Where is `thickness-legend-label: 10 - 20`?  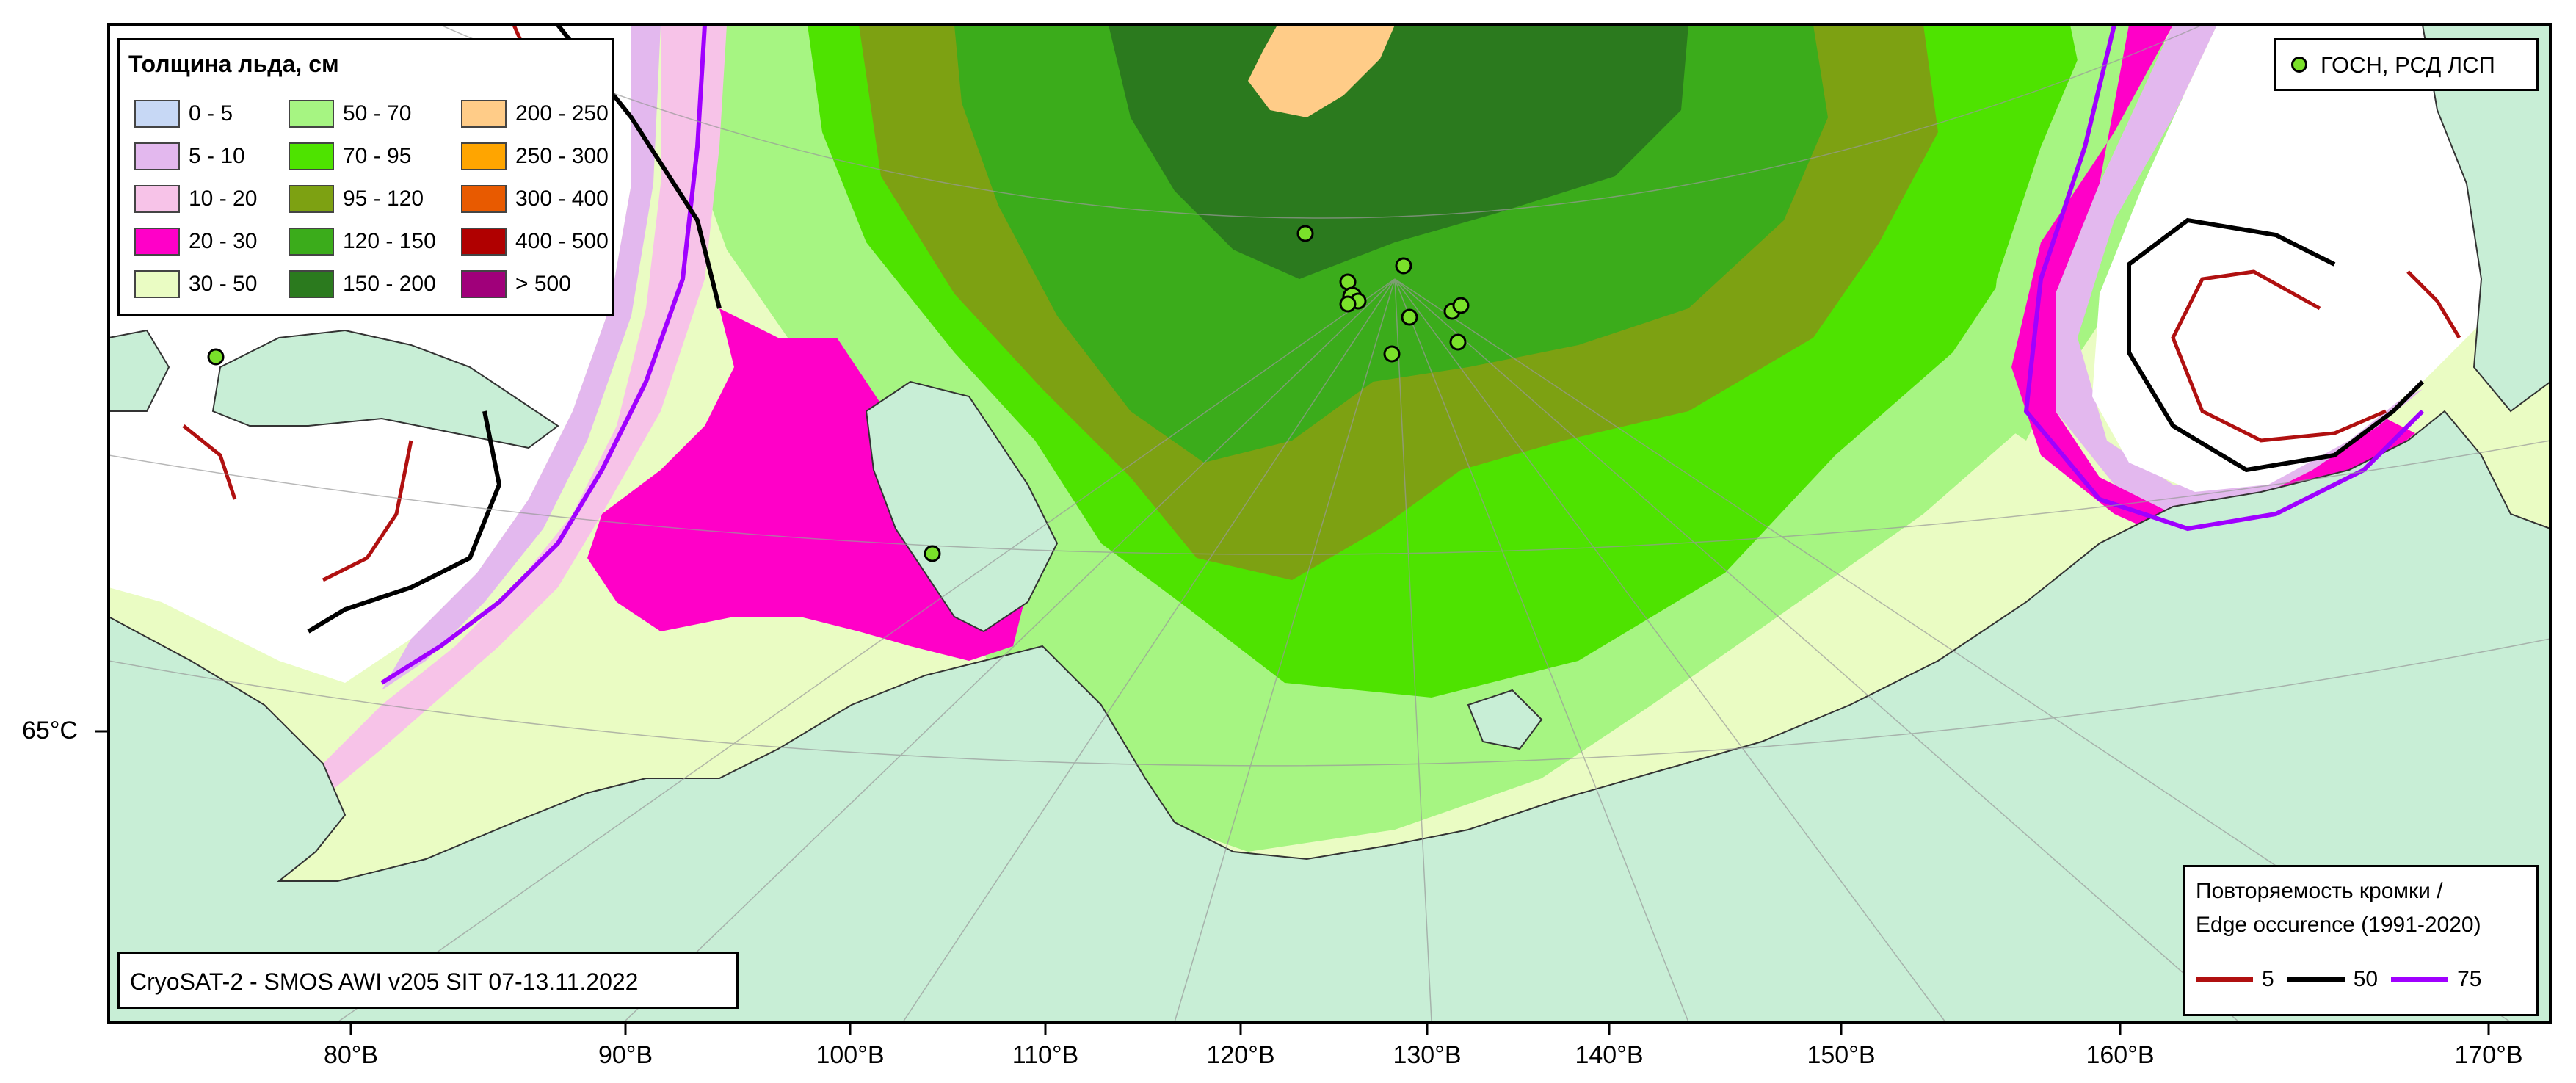
thickness-legend-label: 10 - 20 is located at coordinates (224, 198).